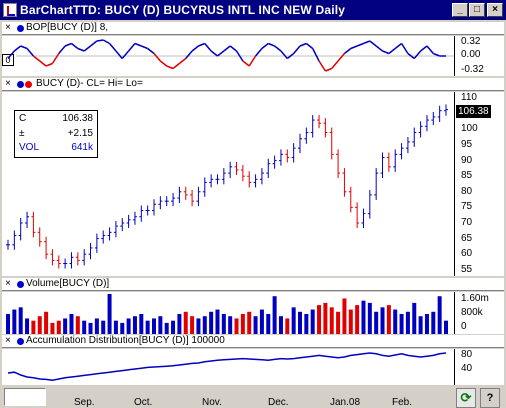 The height and width of the screenshot is (408, 506). I want to click on ad-scale-label: 40, so click(467, 368).